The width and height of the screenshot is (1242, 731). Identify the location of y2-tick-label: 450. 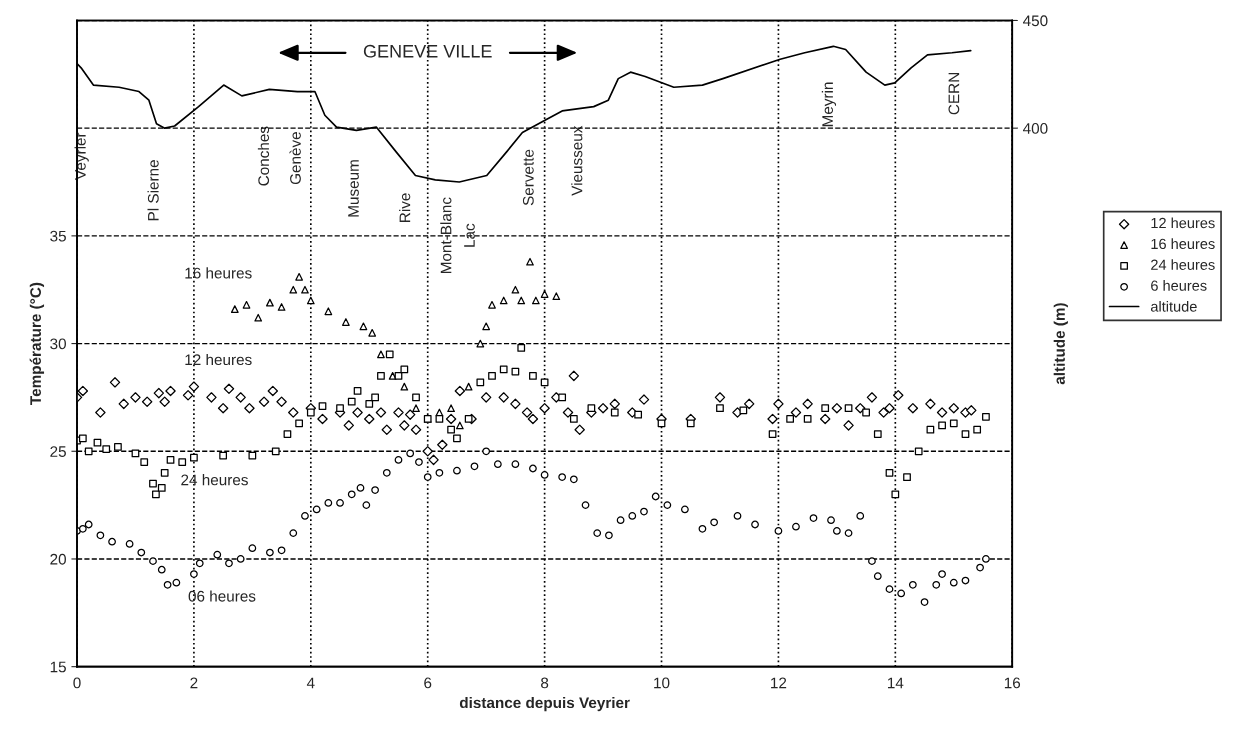
(1035, 21).